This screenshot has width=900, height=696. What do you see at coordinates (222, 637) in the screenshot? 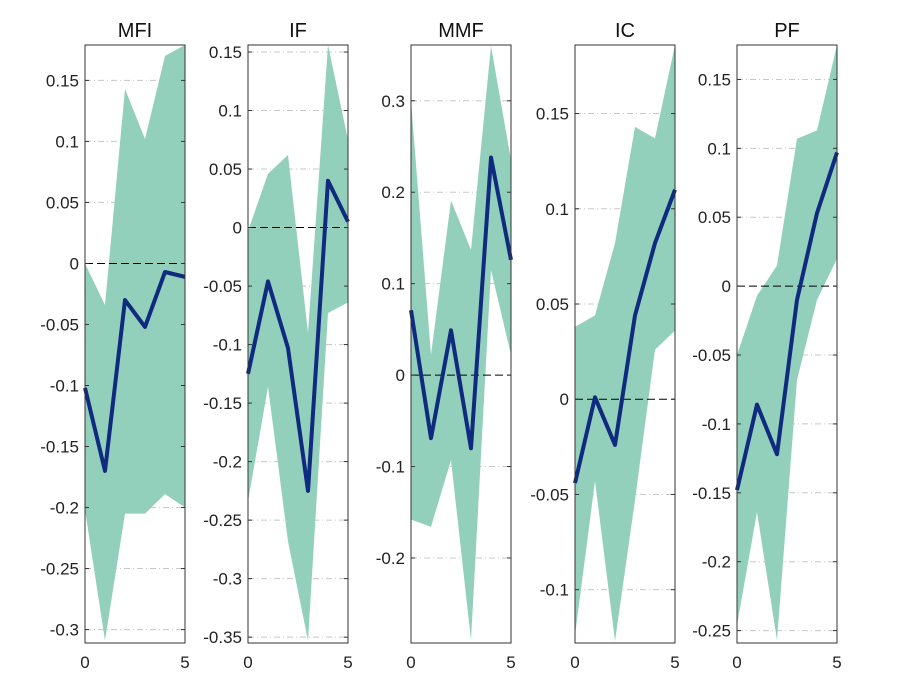
I see `y-tick-label: -0.35` at bounding box center [222, 637].